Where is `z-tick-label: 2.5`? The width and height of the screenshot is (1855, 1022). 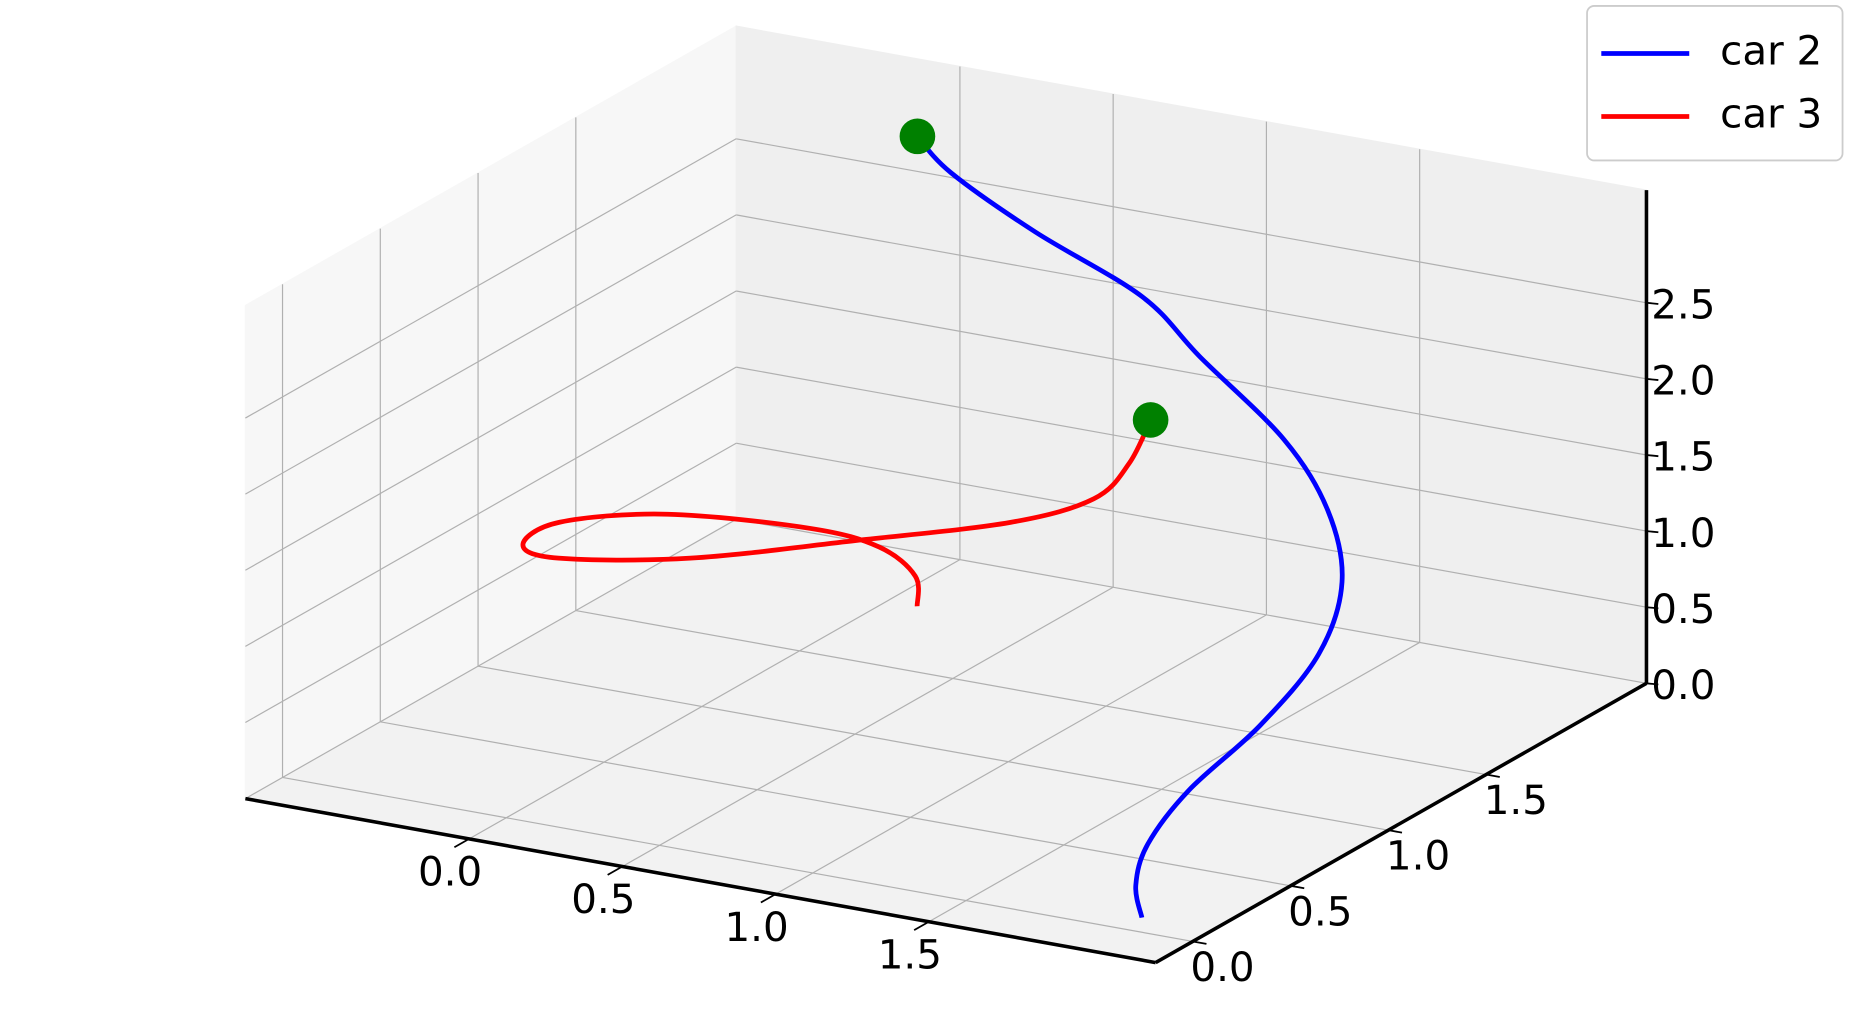 z-tick-label: 2.5 is located at coordinates (1683, 305).